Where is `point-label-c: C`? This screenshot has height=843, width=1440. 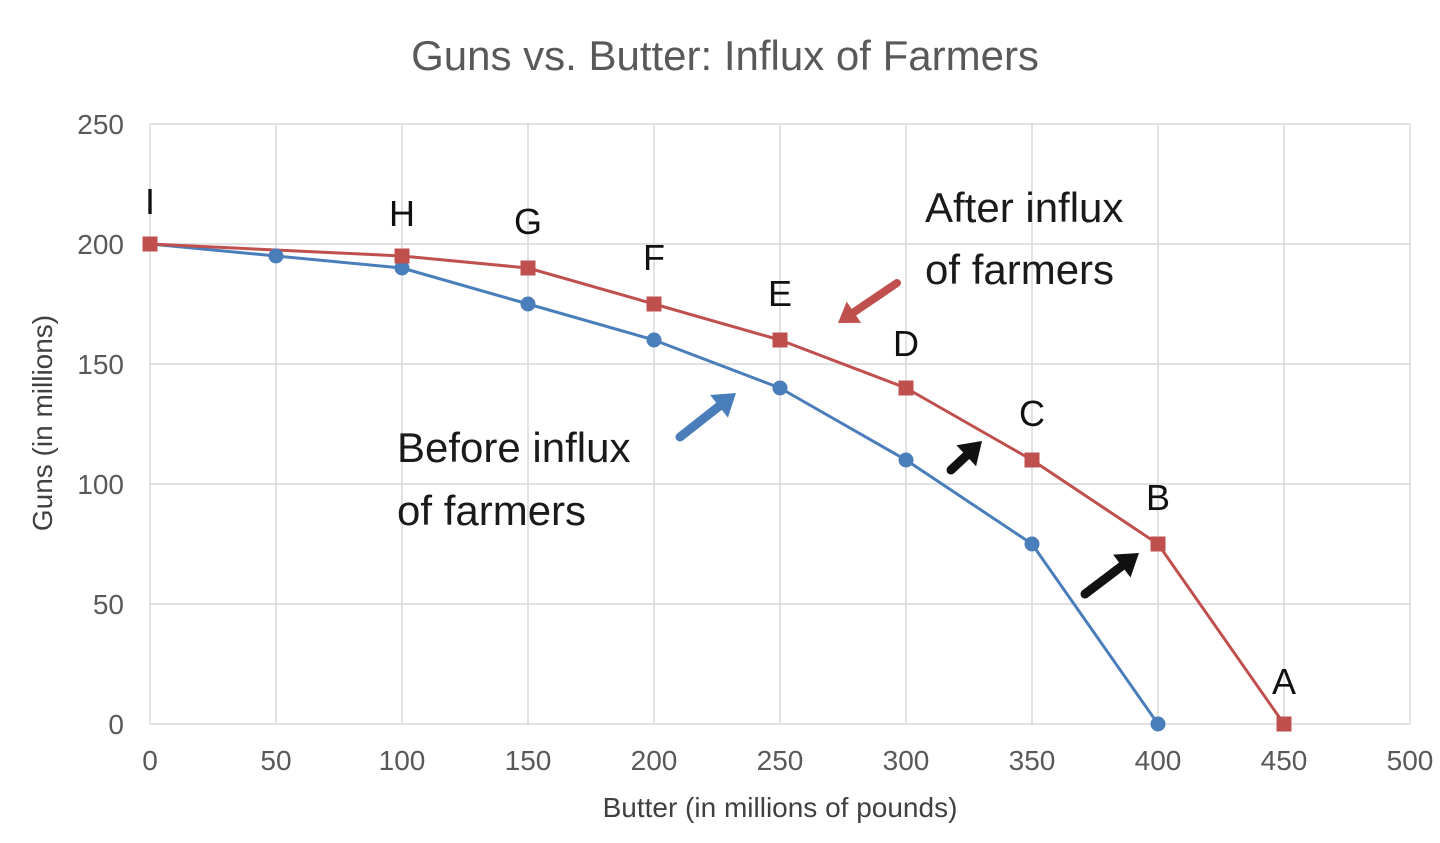 point-label-c: C is located at coordinates (1032, 413).